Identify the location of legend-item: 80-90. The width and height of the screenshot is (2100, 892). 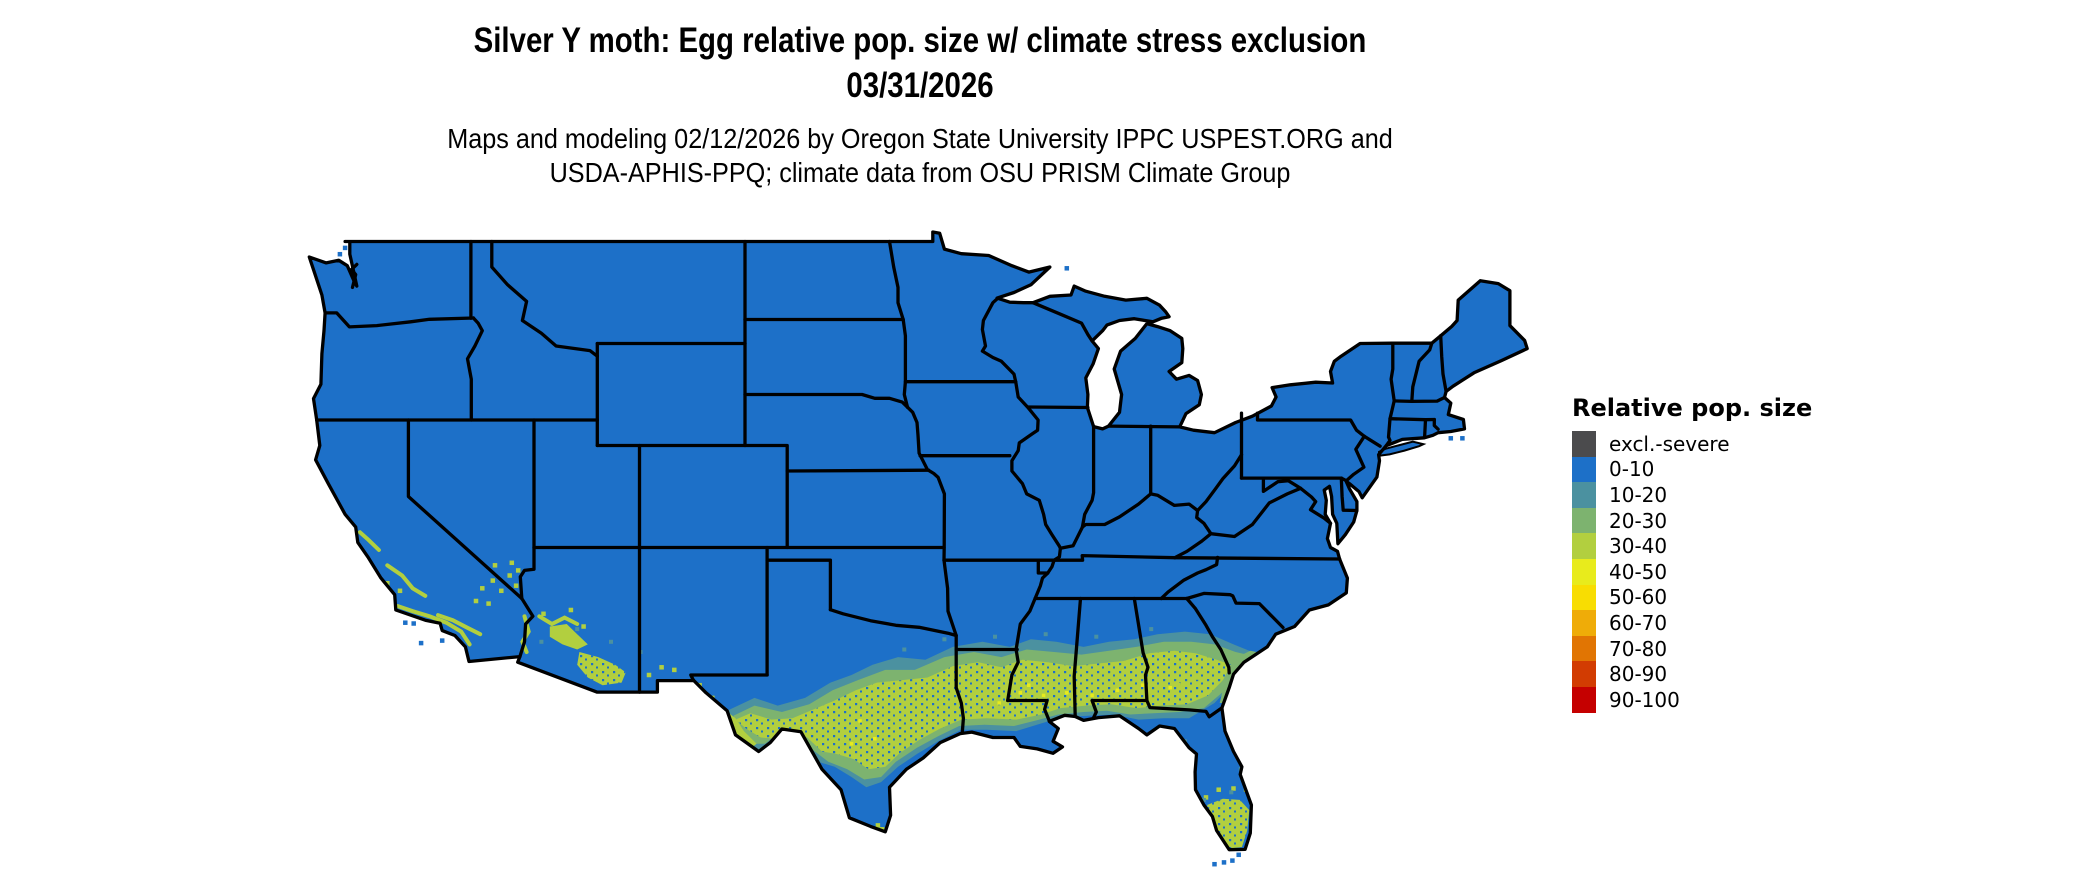
(1692, 674).